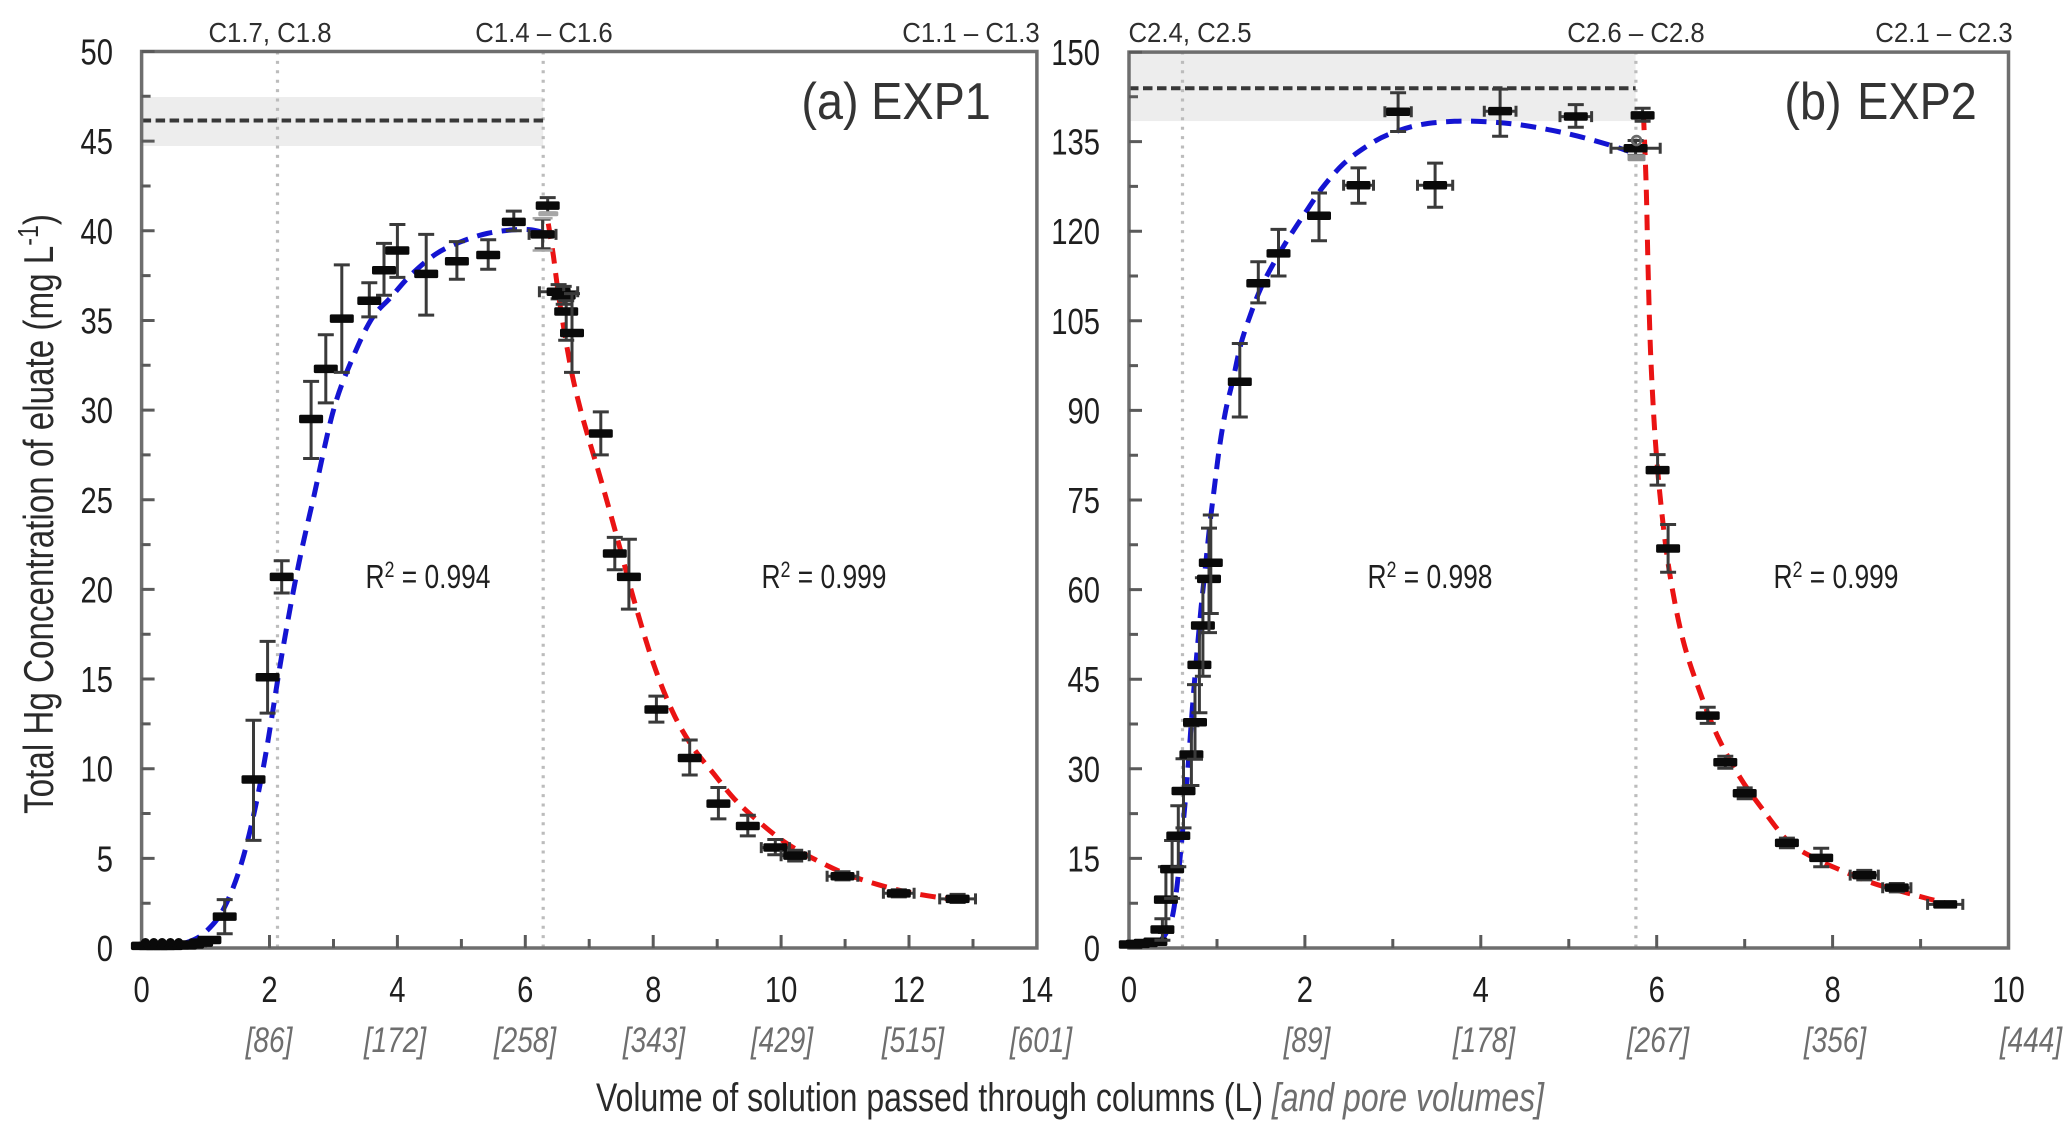 The image size is (2067, 1136). I want to click on svg-text: (a), so click(829, 102).